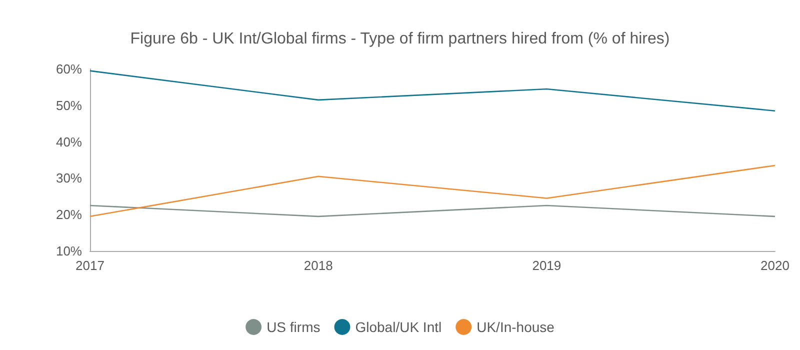 This screenshot has width=800, height=350. What do you see at coordinates (90, 265) in the screenshot?
I see `x-tick-label: 2017` at bounding box center [90, 265].